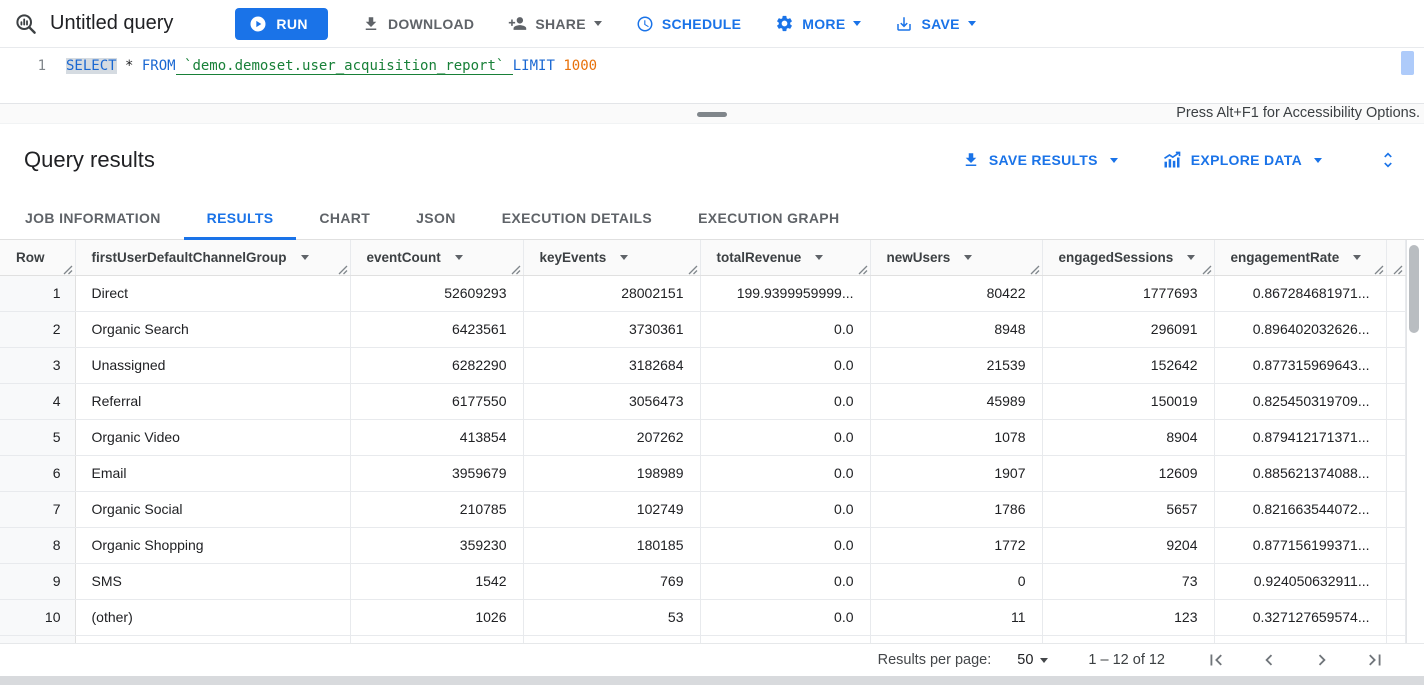 This screenshot has height=685, width=1424. What do you see at coordinates (533, 66) in the screenshot?
I see `sql-keyword-limit: LIMIT` at bounding box center [533, 66].